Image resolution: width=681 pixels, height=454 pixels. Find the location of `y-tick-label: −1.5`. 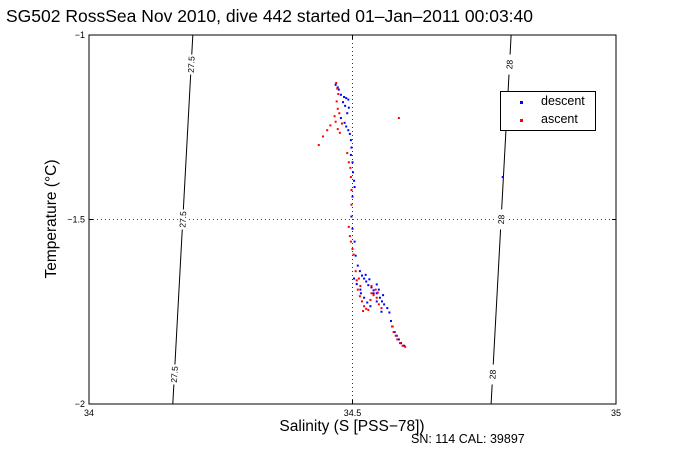

y-tick-label: −1.5 is located at coordinates (76, 220).